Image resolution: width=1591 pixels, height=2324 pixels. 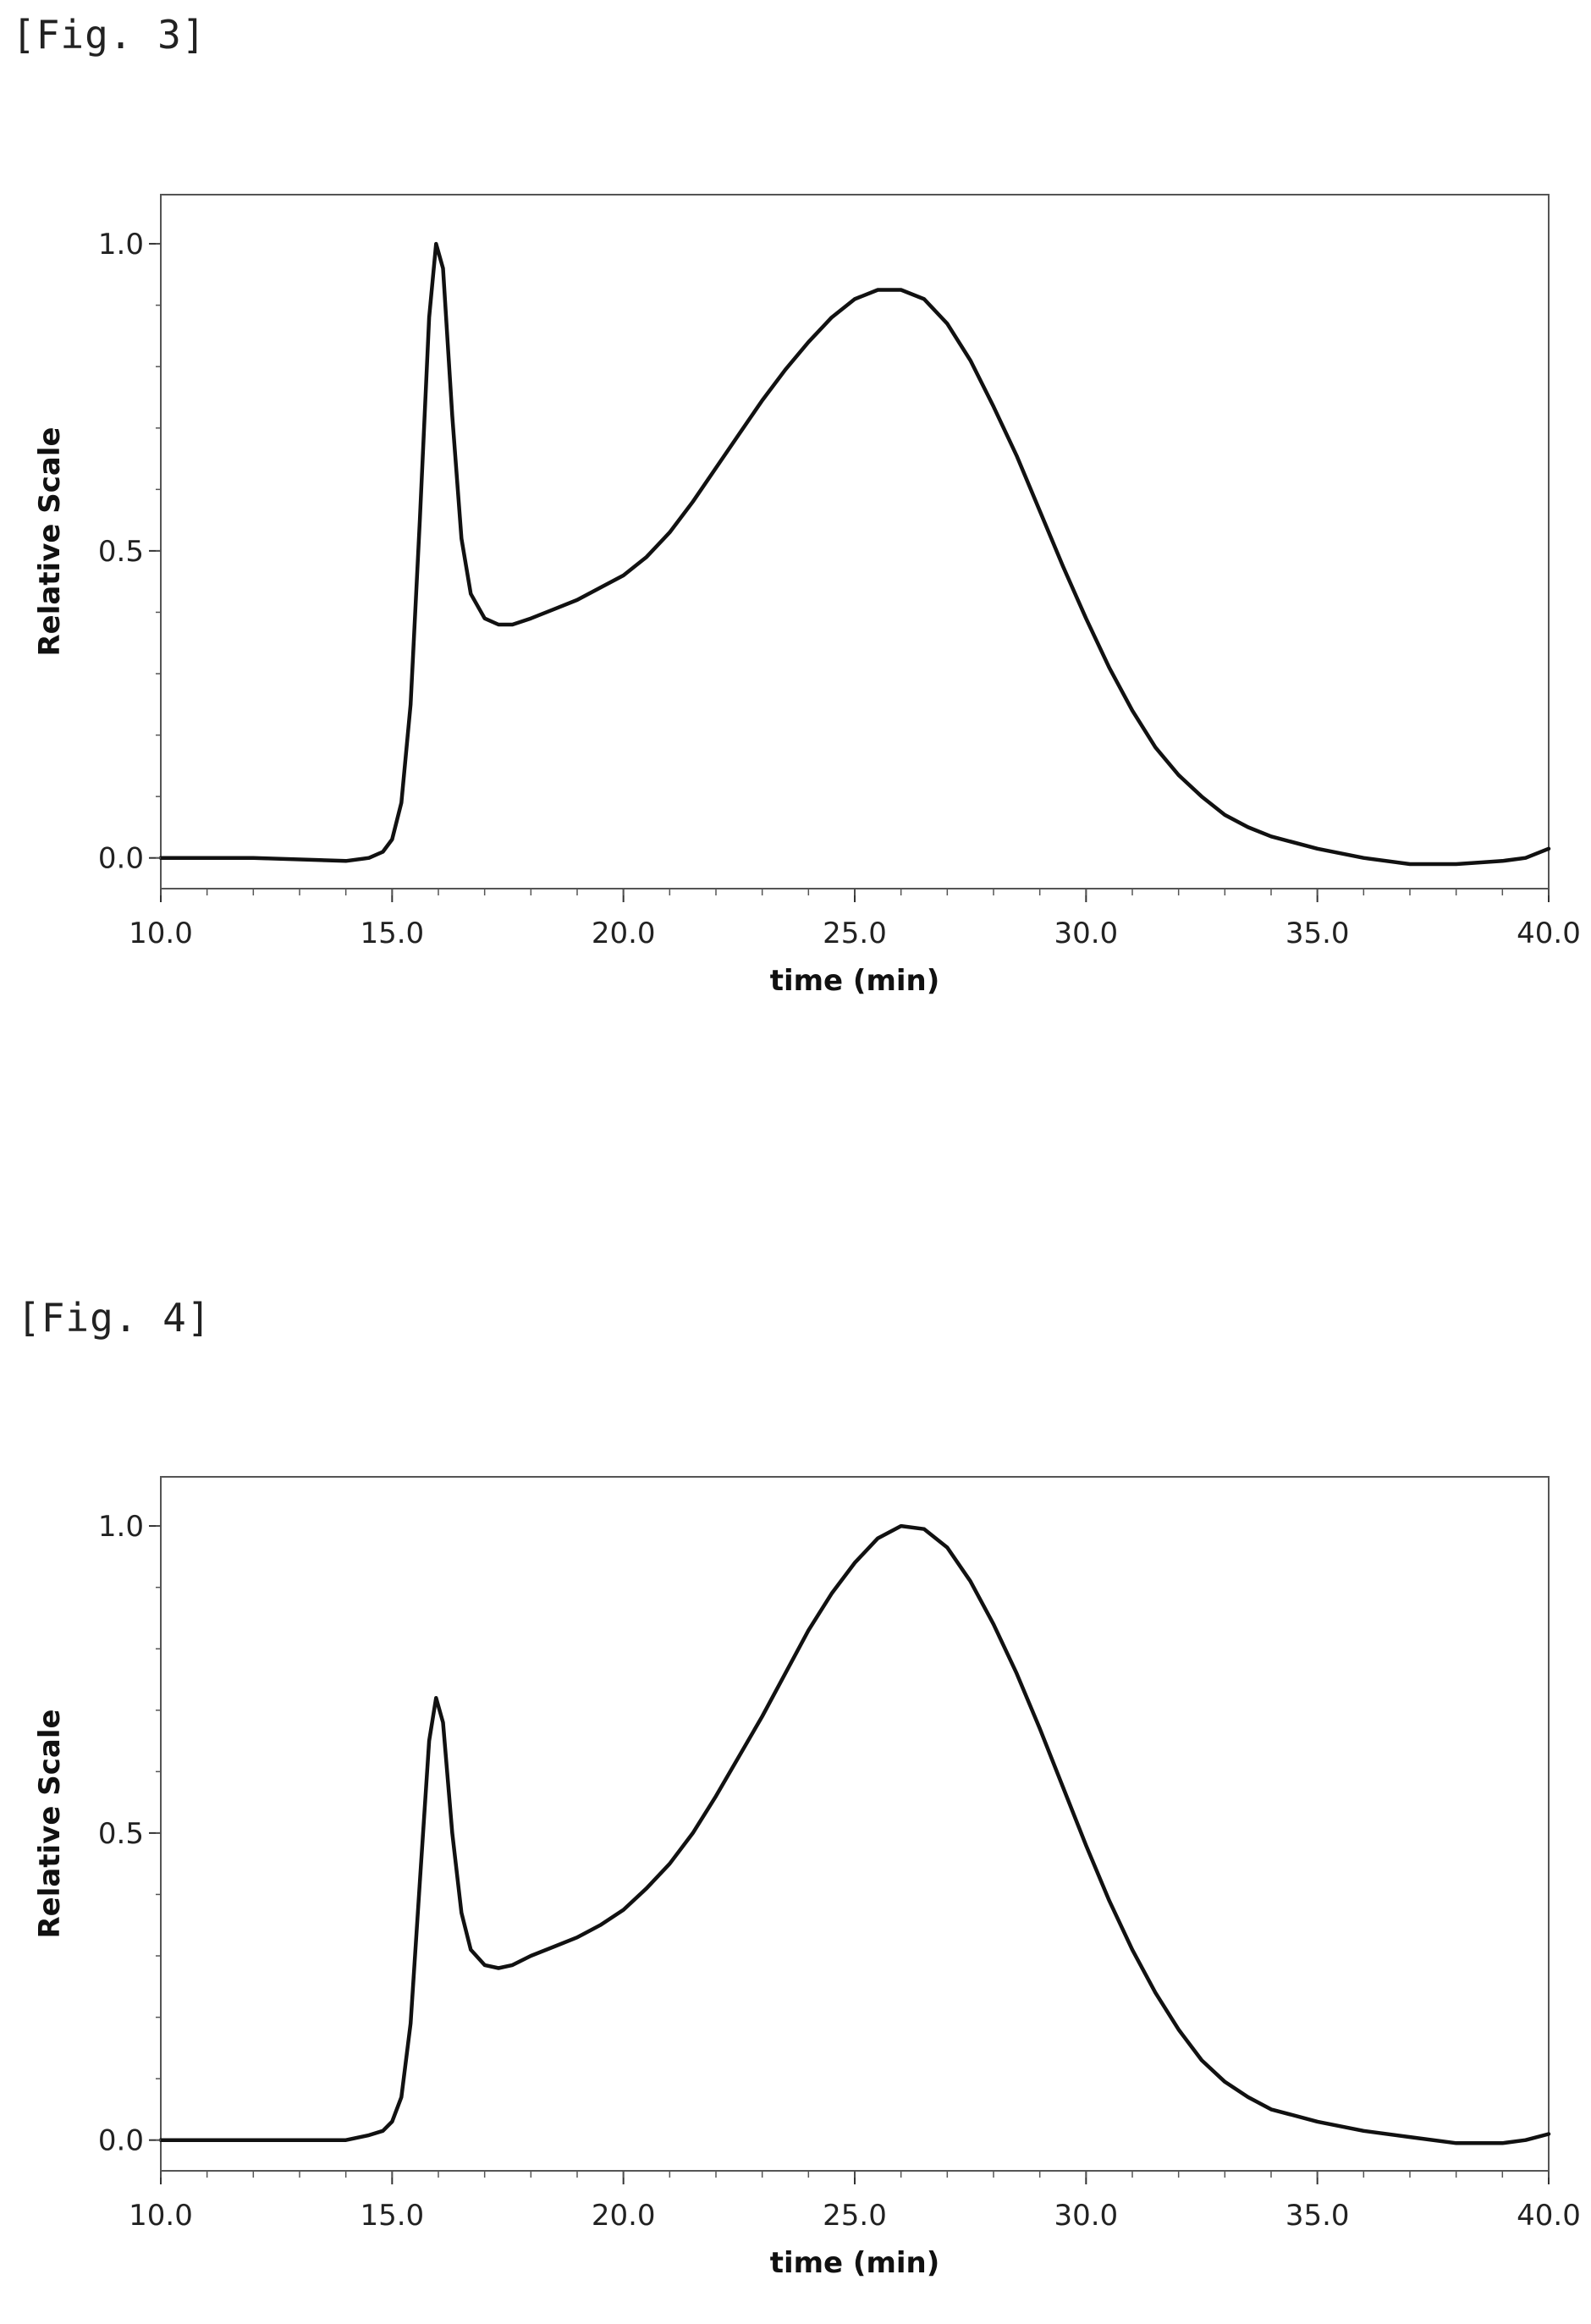 I want to click on figure-3-label: [Fig. 3], so click(x=109, y=35).